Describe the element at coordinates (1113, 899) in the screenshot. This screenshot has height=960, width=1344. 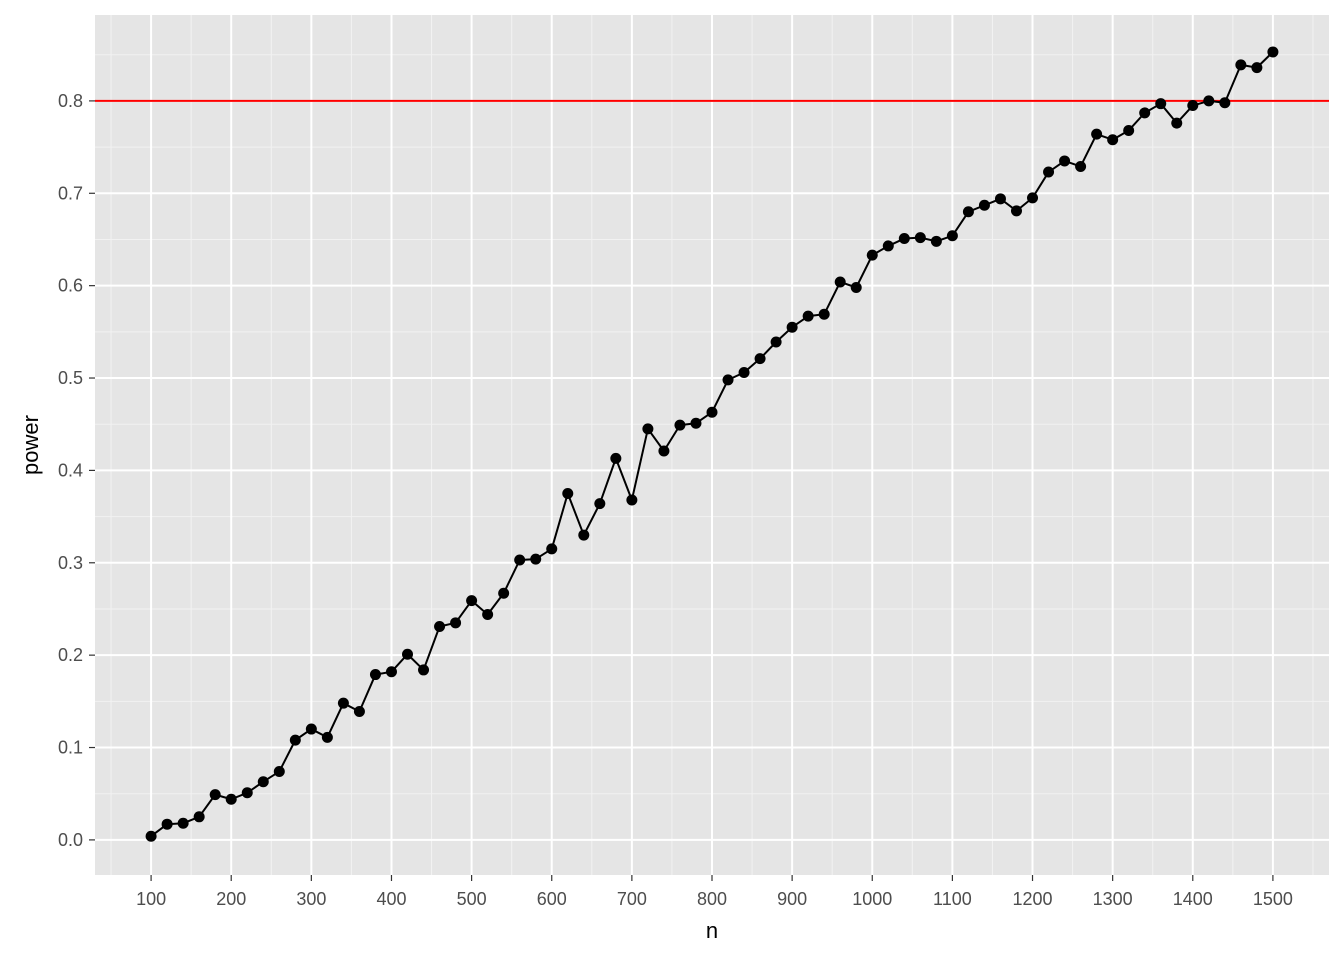
I see `x-tick-label: 1300` at that location.